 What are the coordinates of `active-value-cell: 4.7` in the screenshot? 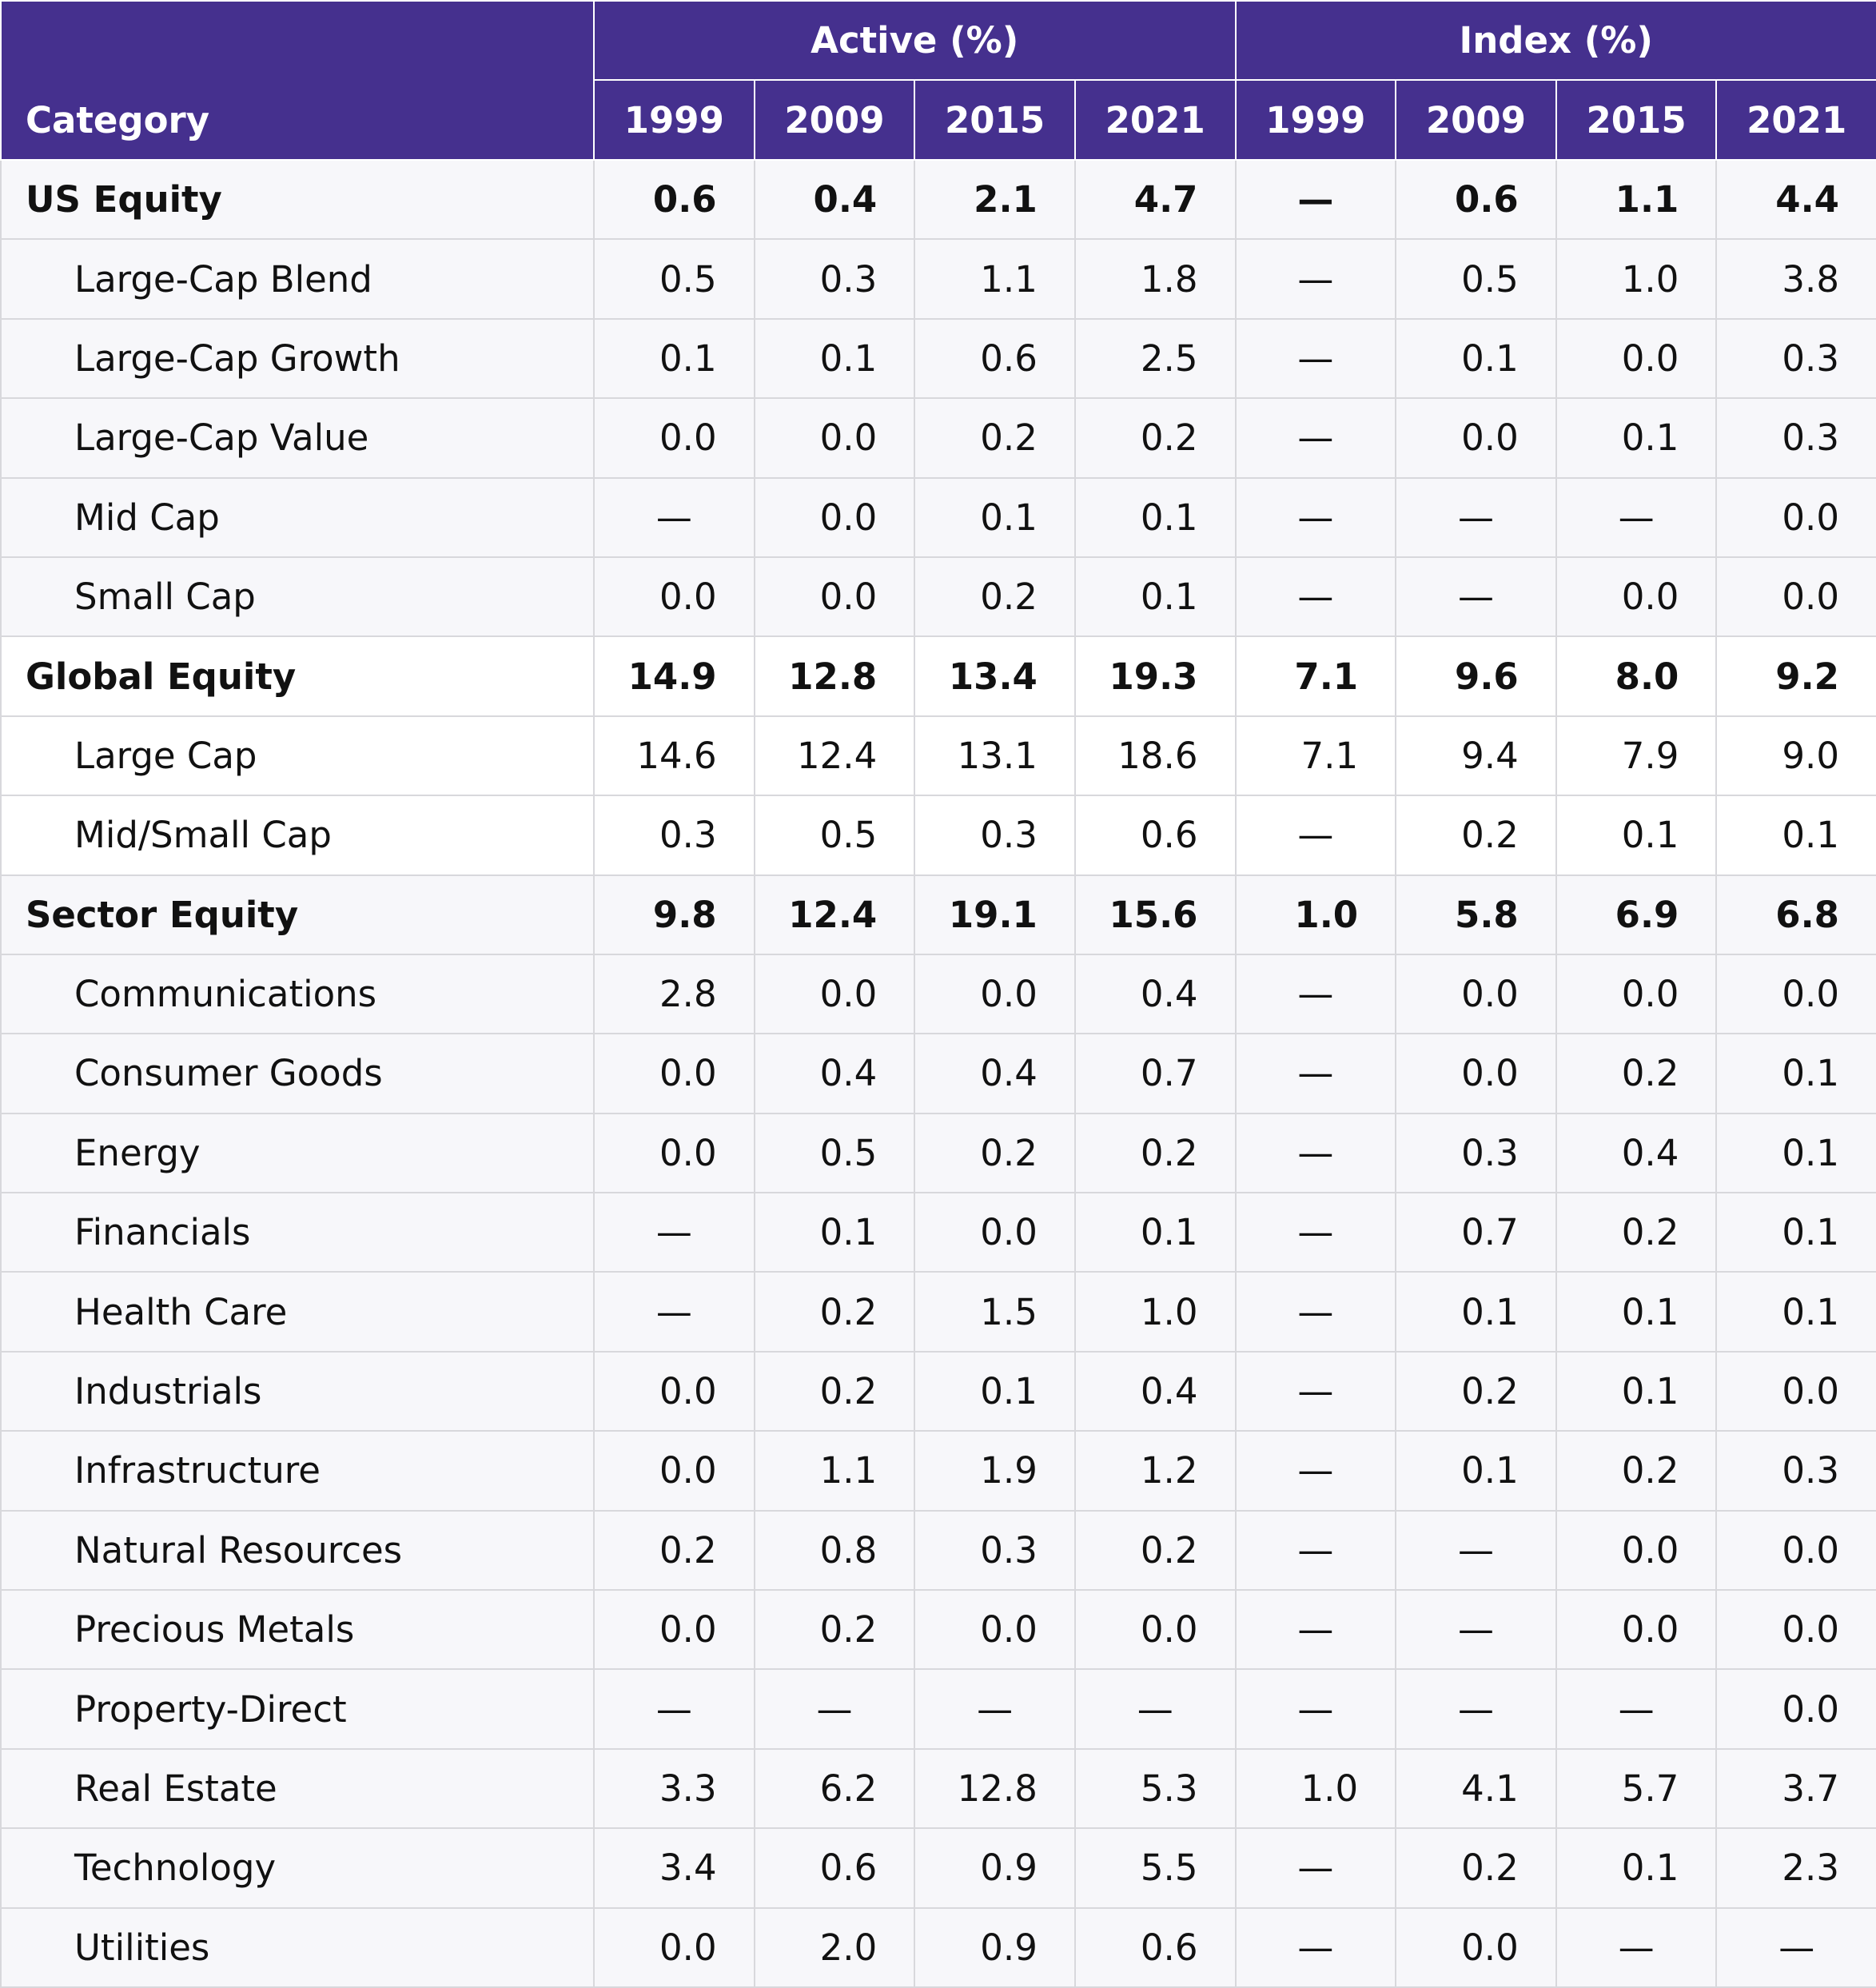 It's located at (1156, 199).